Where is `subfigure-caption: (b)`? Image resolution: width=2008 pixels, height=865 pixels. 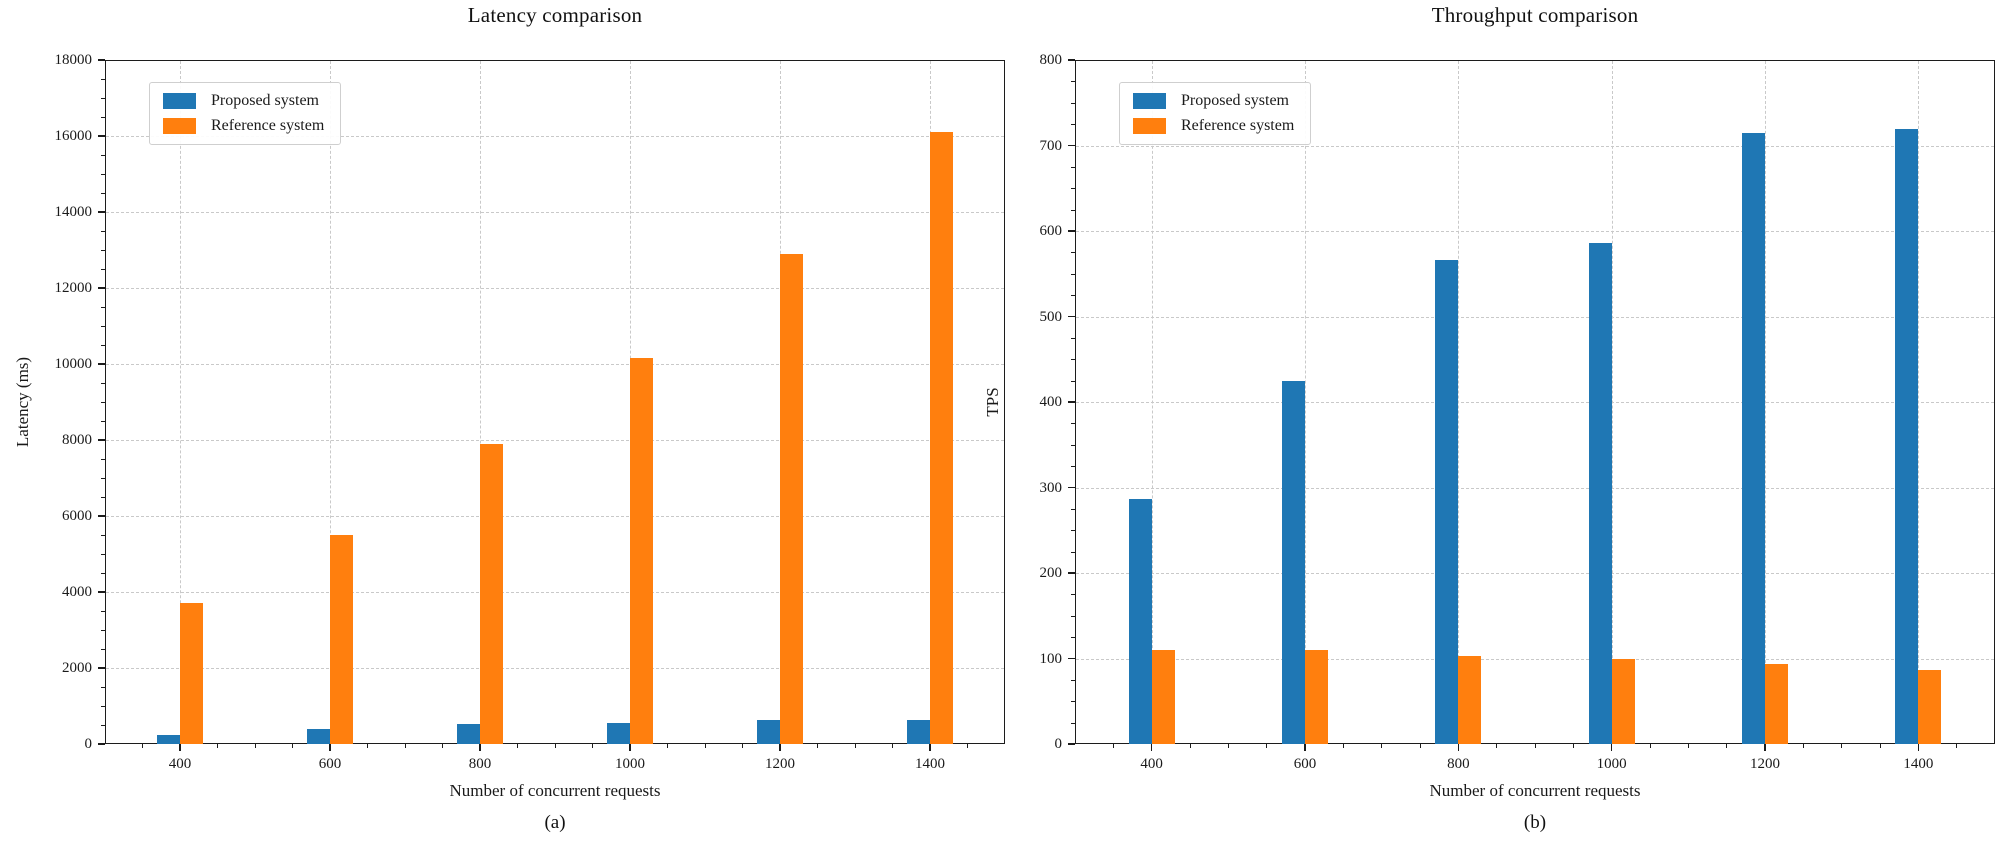 subfigure-caption: (b) is located at coordinates (1535, 822).